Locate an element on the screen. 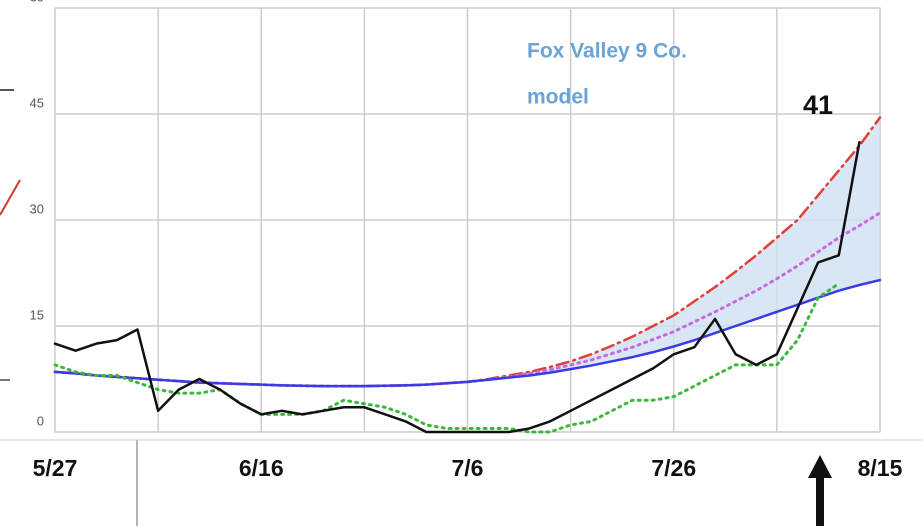  y-tick-label: 0 is located at coordinates (40, 420).